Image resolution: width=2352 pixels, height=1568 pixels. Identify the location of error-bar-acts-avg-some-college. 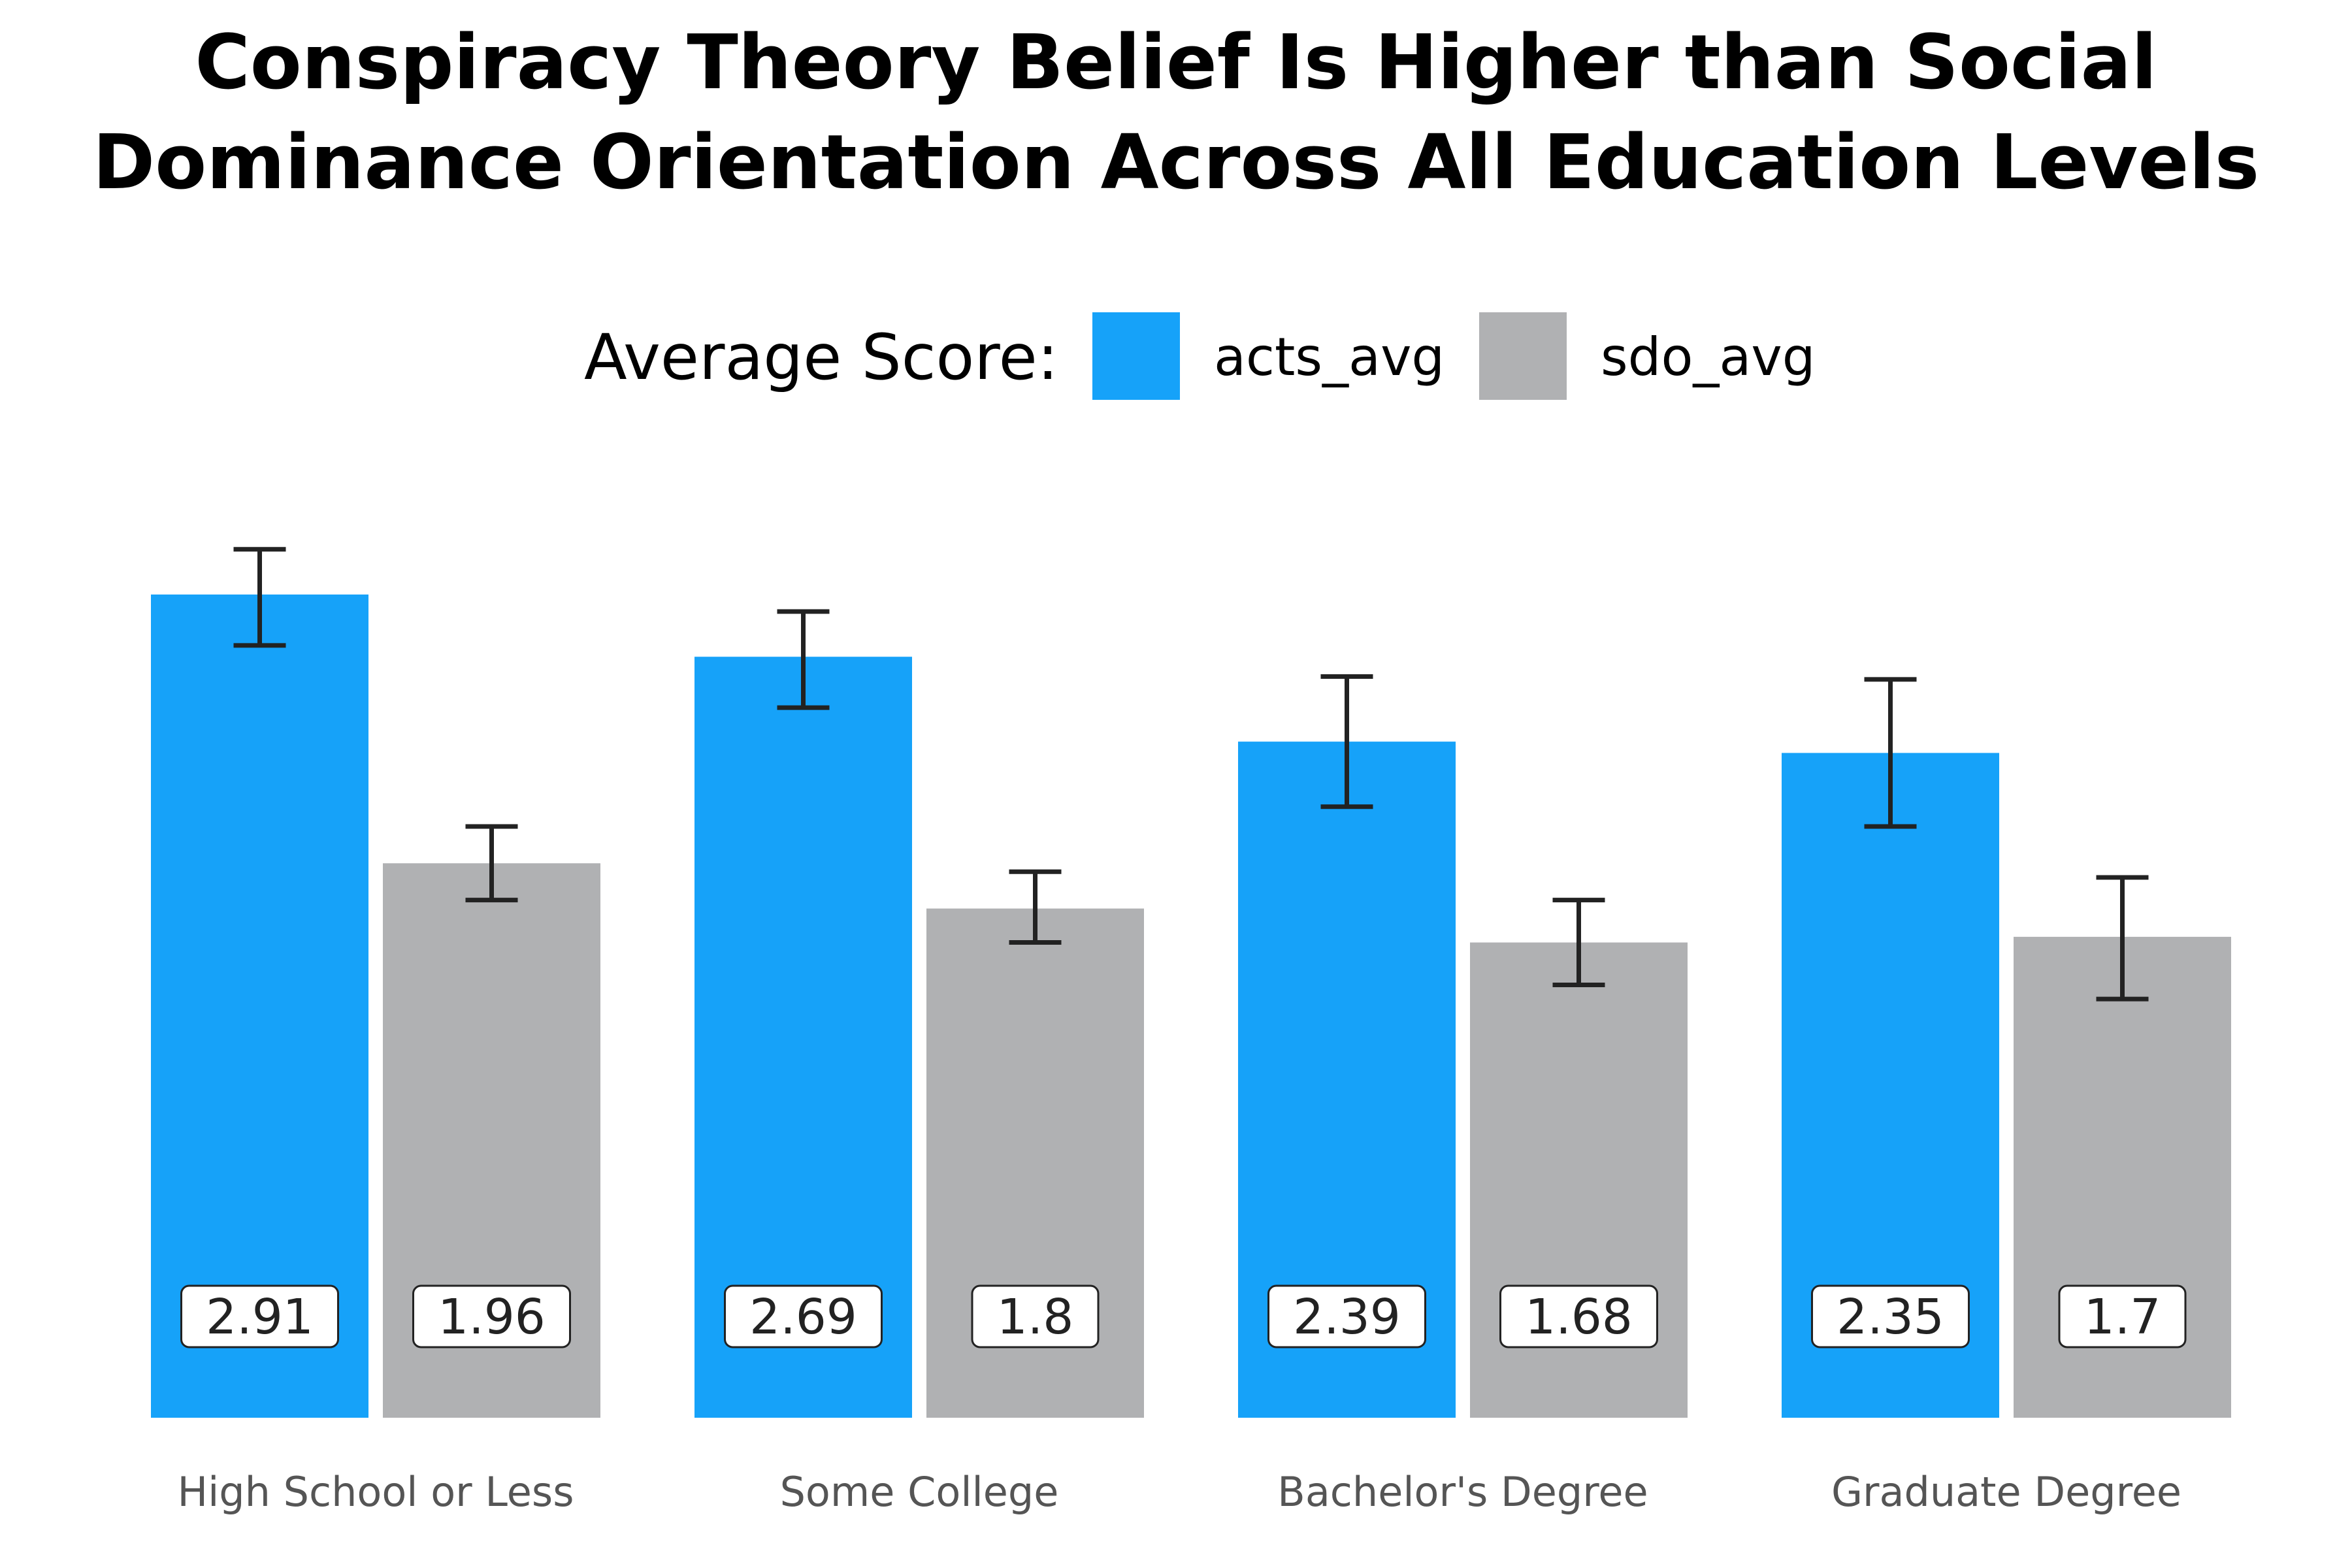
(803, 659).